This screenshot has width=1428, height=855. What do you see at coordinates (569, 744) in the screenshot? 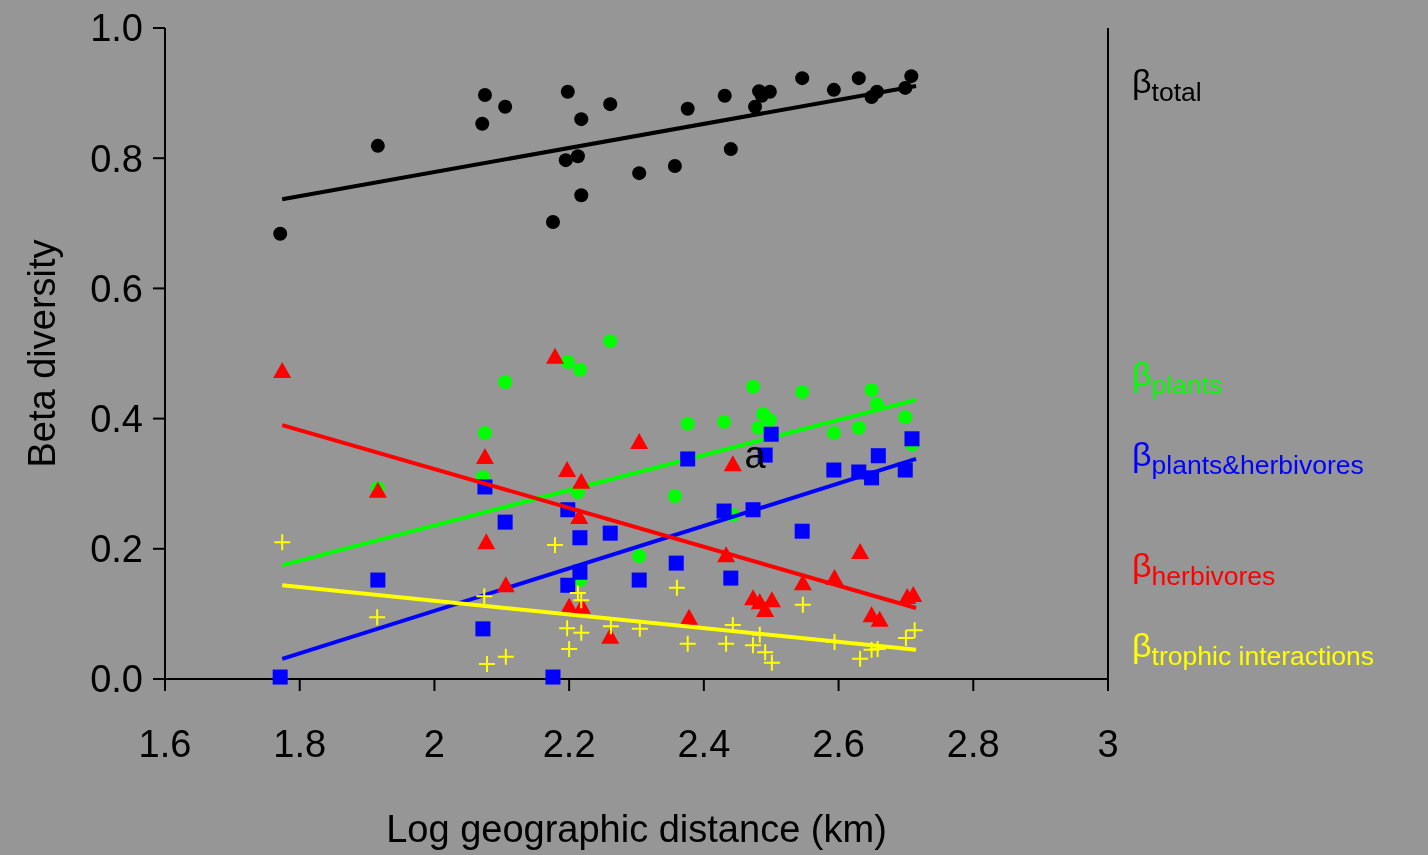
I see `x-tick-label: 2.2` at bounding box center [569, 744].